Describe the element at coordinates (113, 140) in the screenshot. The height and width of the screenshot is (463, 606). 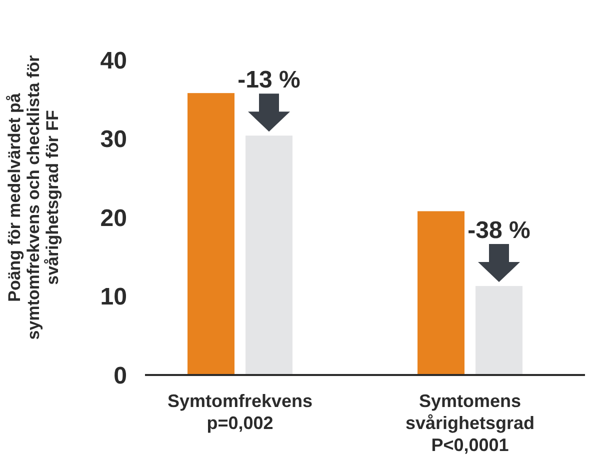
I see `y-tick-label: 30` at that location.